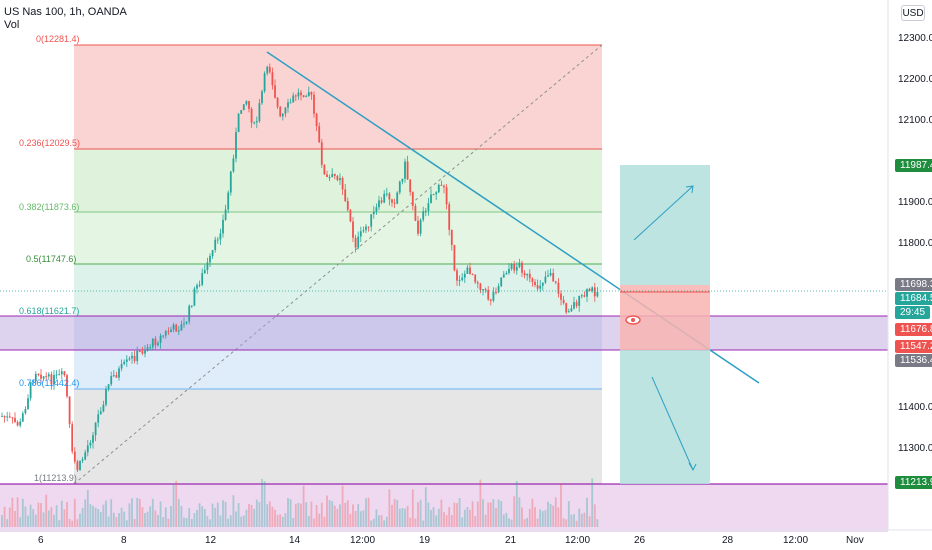 The height and width of the screenshot is (550, 932). Describe the element at coordinates (913, 165) in the screenshot. I see `price-label-target: 11987.4` at that location.